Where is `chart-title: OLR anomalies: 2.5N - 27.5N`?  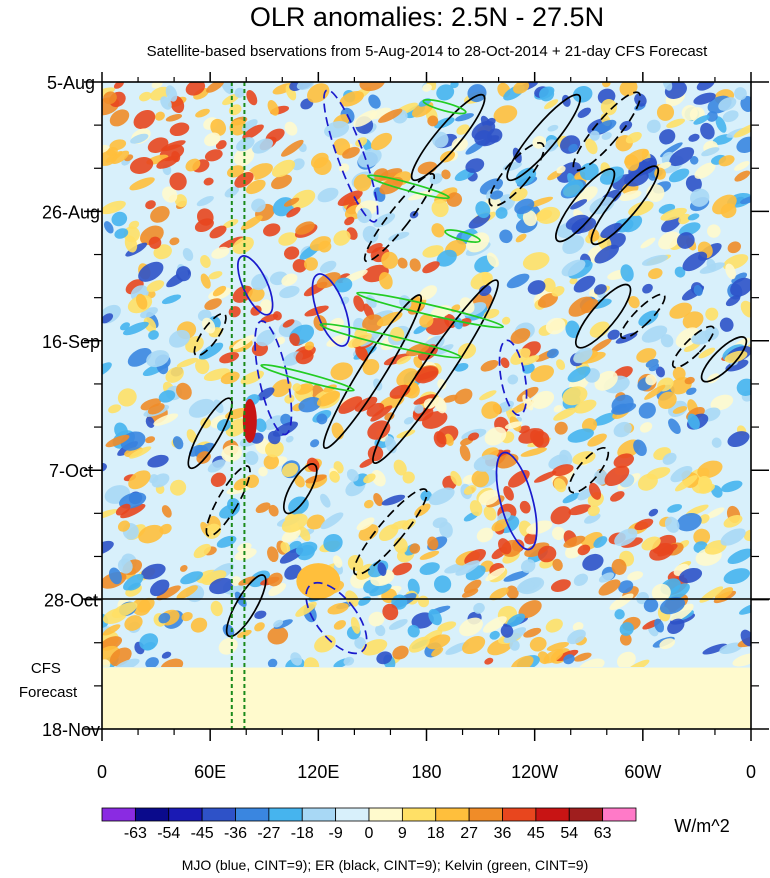
chart-title: OLR anomalies: 2.5N - 27.5N is located at coordinates (427, 17).